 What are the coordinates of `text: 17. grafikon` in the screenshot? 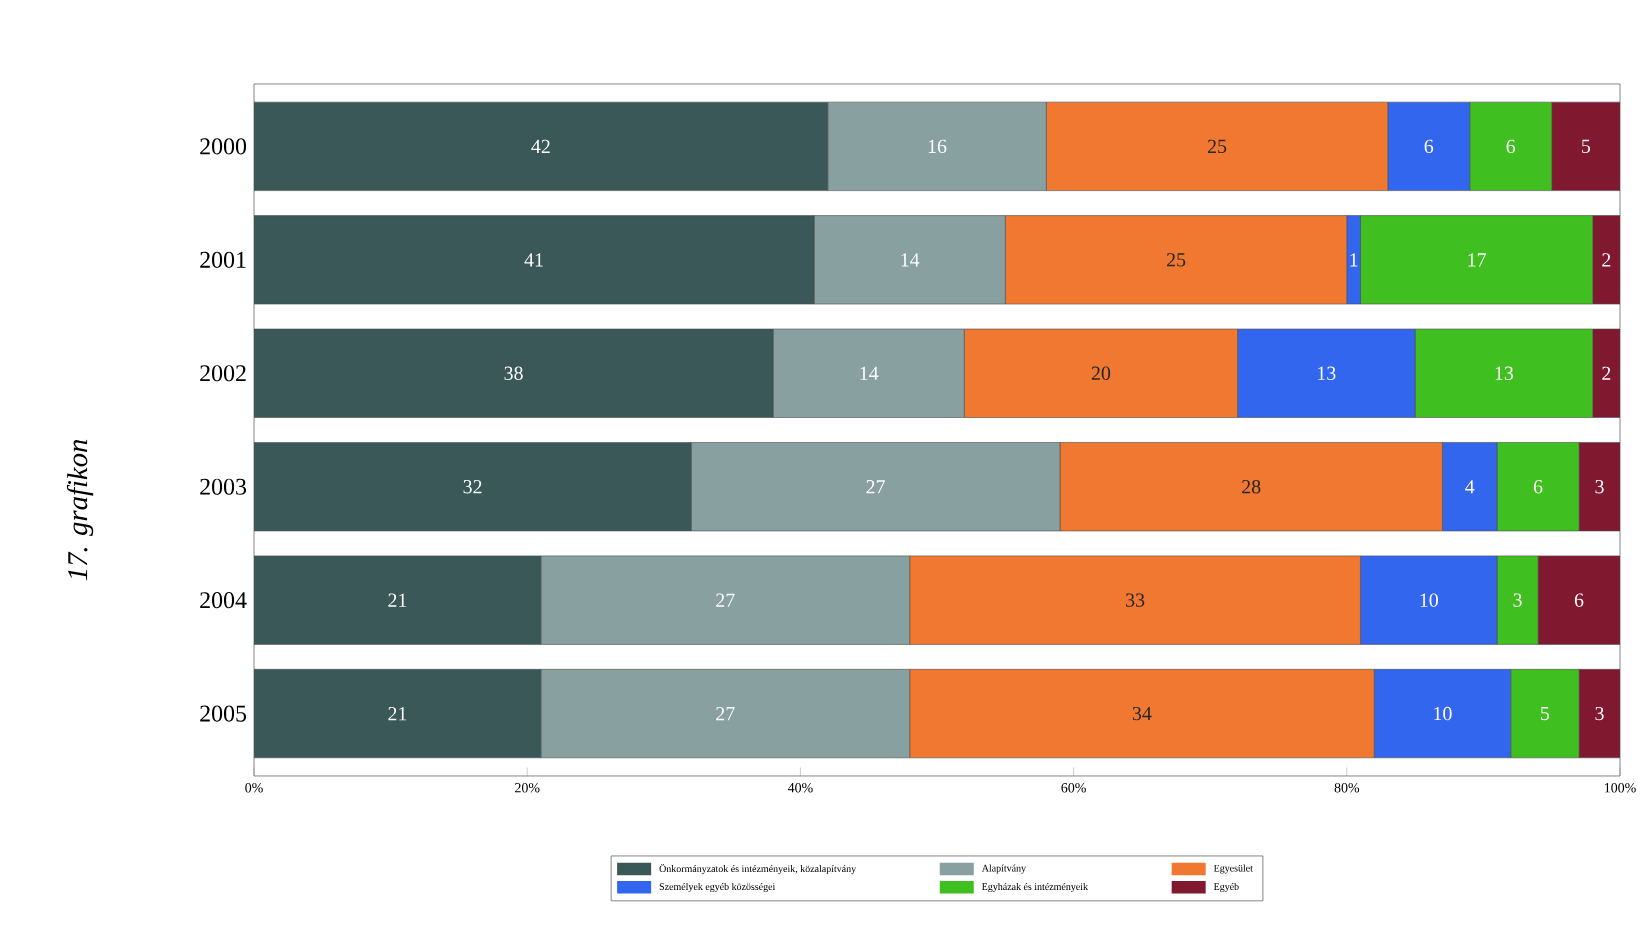 It's located at (80, 510).